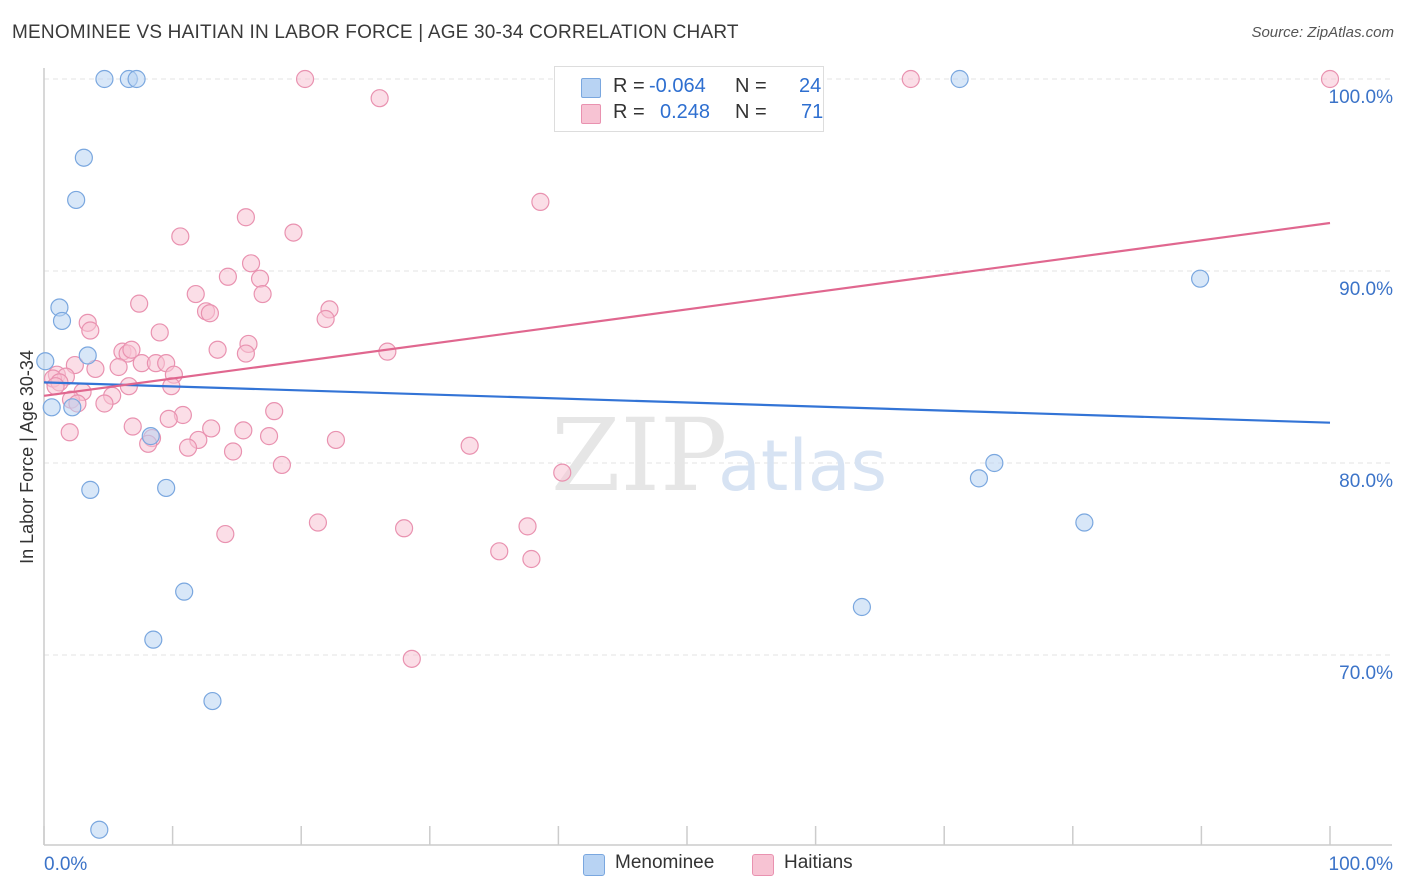  Describe the element at coordinates (1361, 97) in the screenshot. I see `y-tick-label: 100.0%` at that location.